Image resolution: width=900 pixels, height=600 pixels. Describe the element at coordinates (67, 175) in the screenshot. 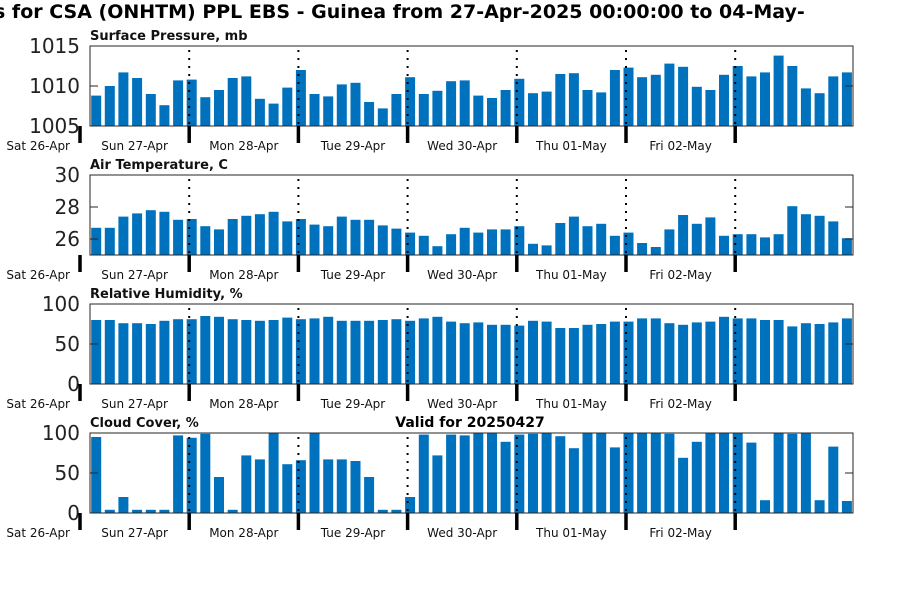

I see `y-tick-label: 30` at that location.